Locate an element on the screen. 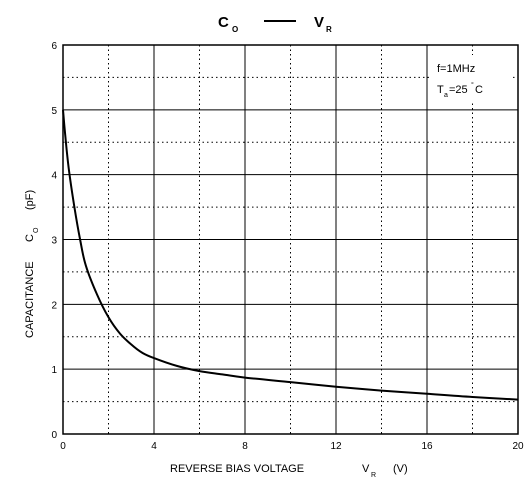 This screenshot has width=530, height=483. title-left-sub: O is located at coordinates (235, 29).